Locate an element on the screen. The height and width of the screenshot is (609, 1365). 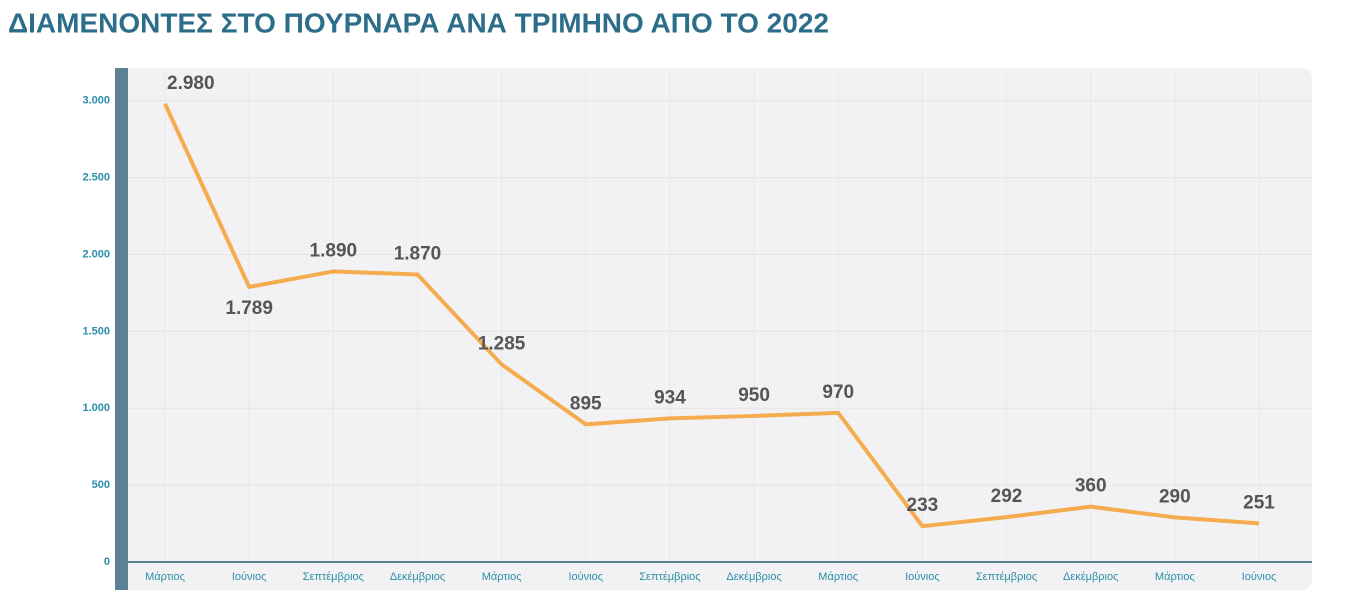
data-label: 970 is located at coordinates (838, 392).